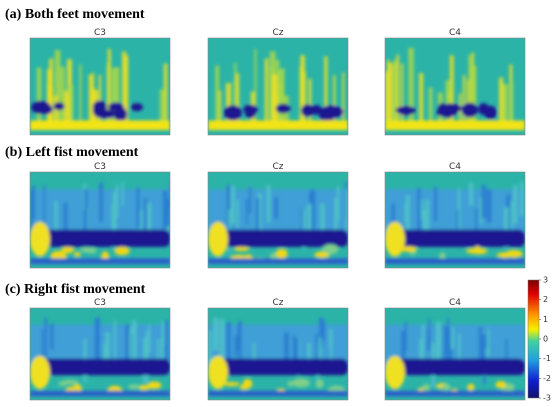 The height and width of the screenshot is (407, 556). Describe the element at coordinates (547, 358) in the screenshot. I see `colorbar-tick-label: -1` at that location.